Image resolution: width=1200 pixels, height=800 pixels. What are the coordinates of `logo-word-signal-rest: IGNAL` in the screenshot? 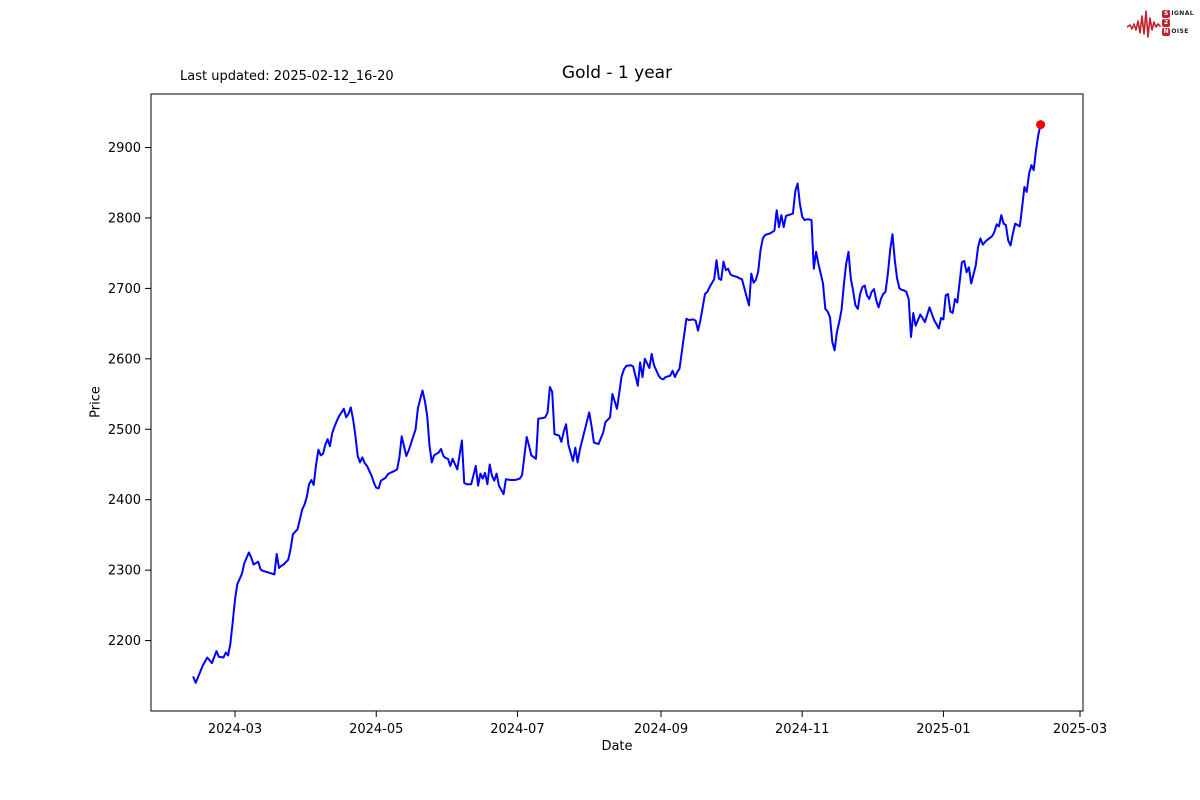 It's located at (1182, 13).